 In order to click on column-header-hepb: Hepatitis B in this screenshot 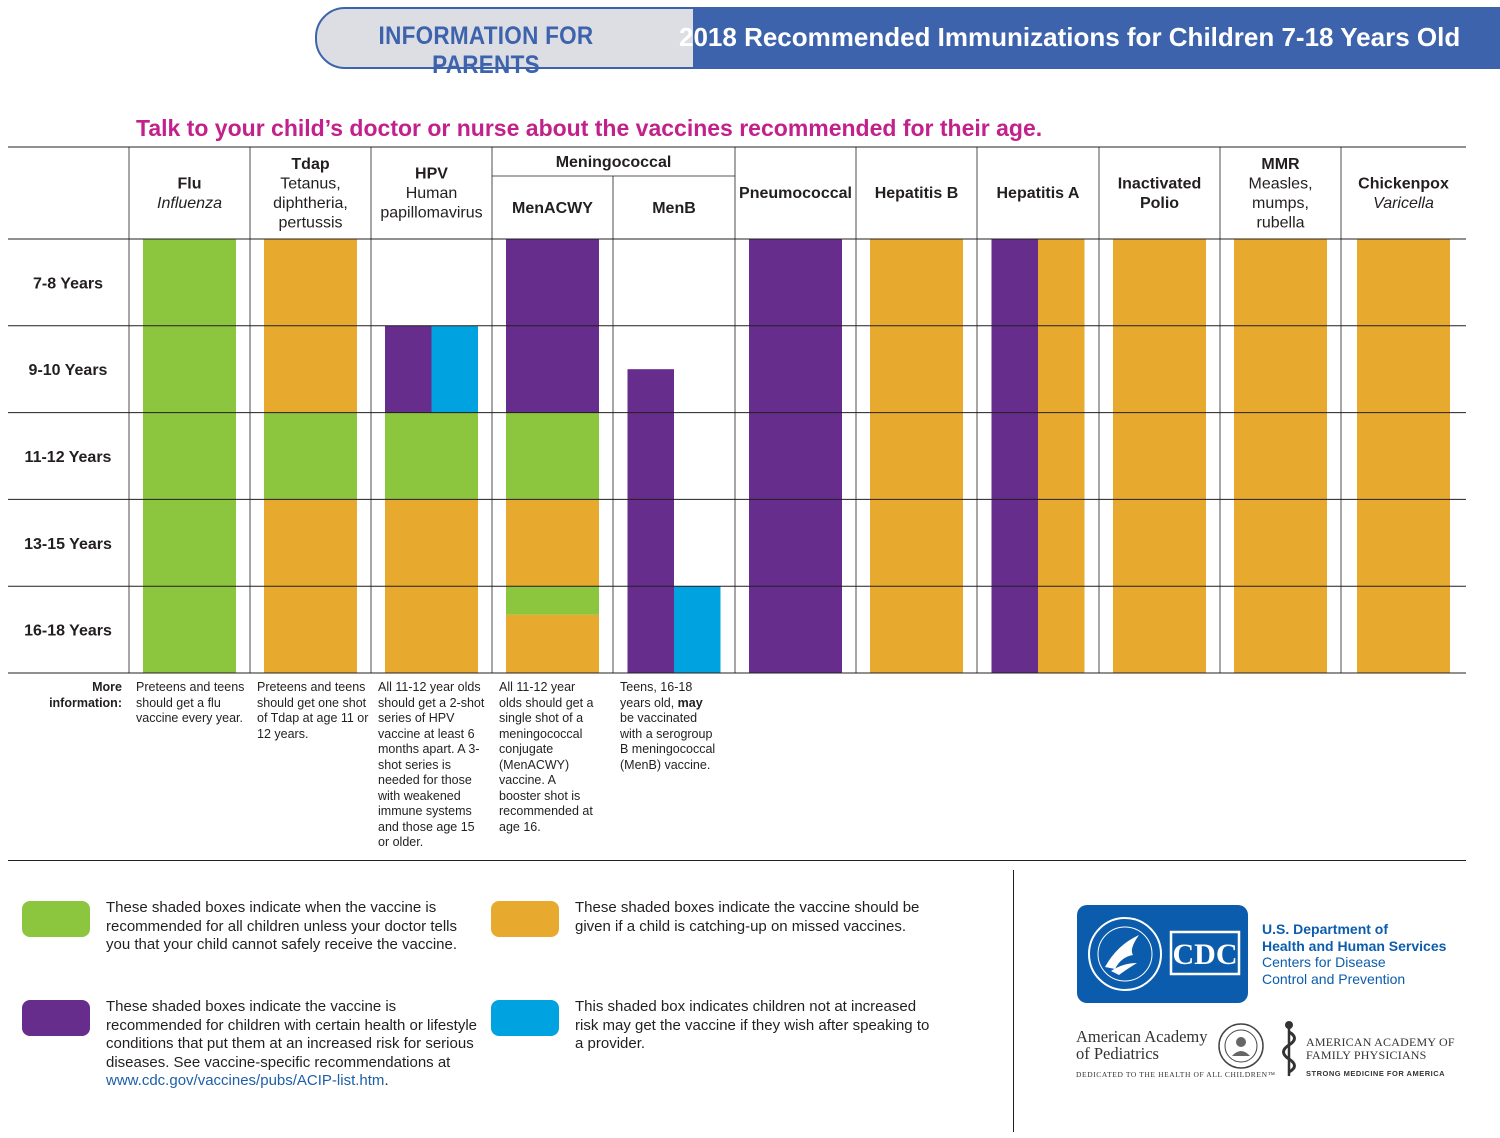, I will do `click(917, 193)`.